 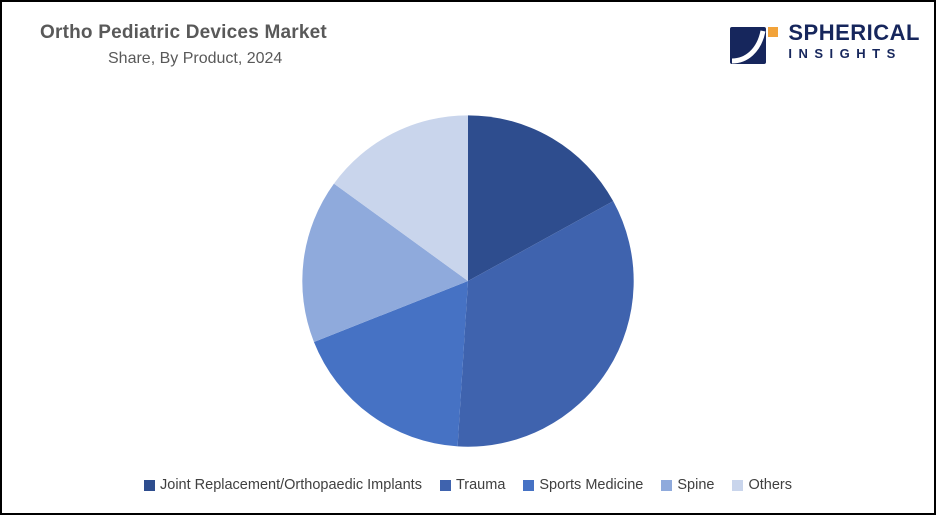 What do you see at coordinates (183, 32) in the screenshot?
I see `chart-title: Ortho Pediatric Devices Market` at bounding box center [183, 32].